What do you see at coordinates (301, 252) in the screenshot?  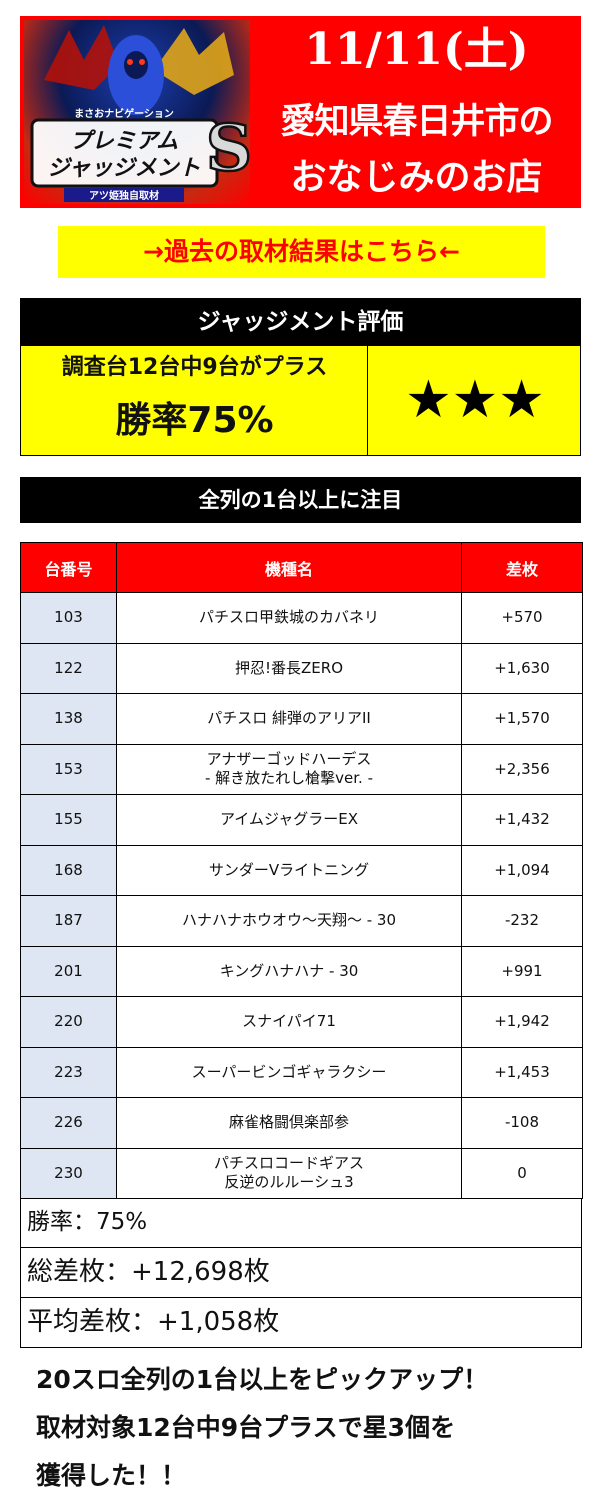 I see `past-results-link: →過去の取材結果はこちら←` at bounding box center [301, 252].